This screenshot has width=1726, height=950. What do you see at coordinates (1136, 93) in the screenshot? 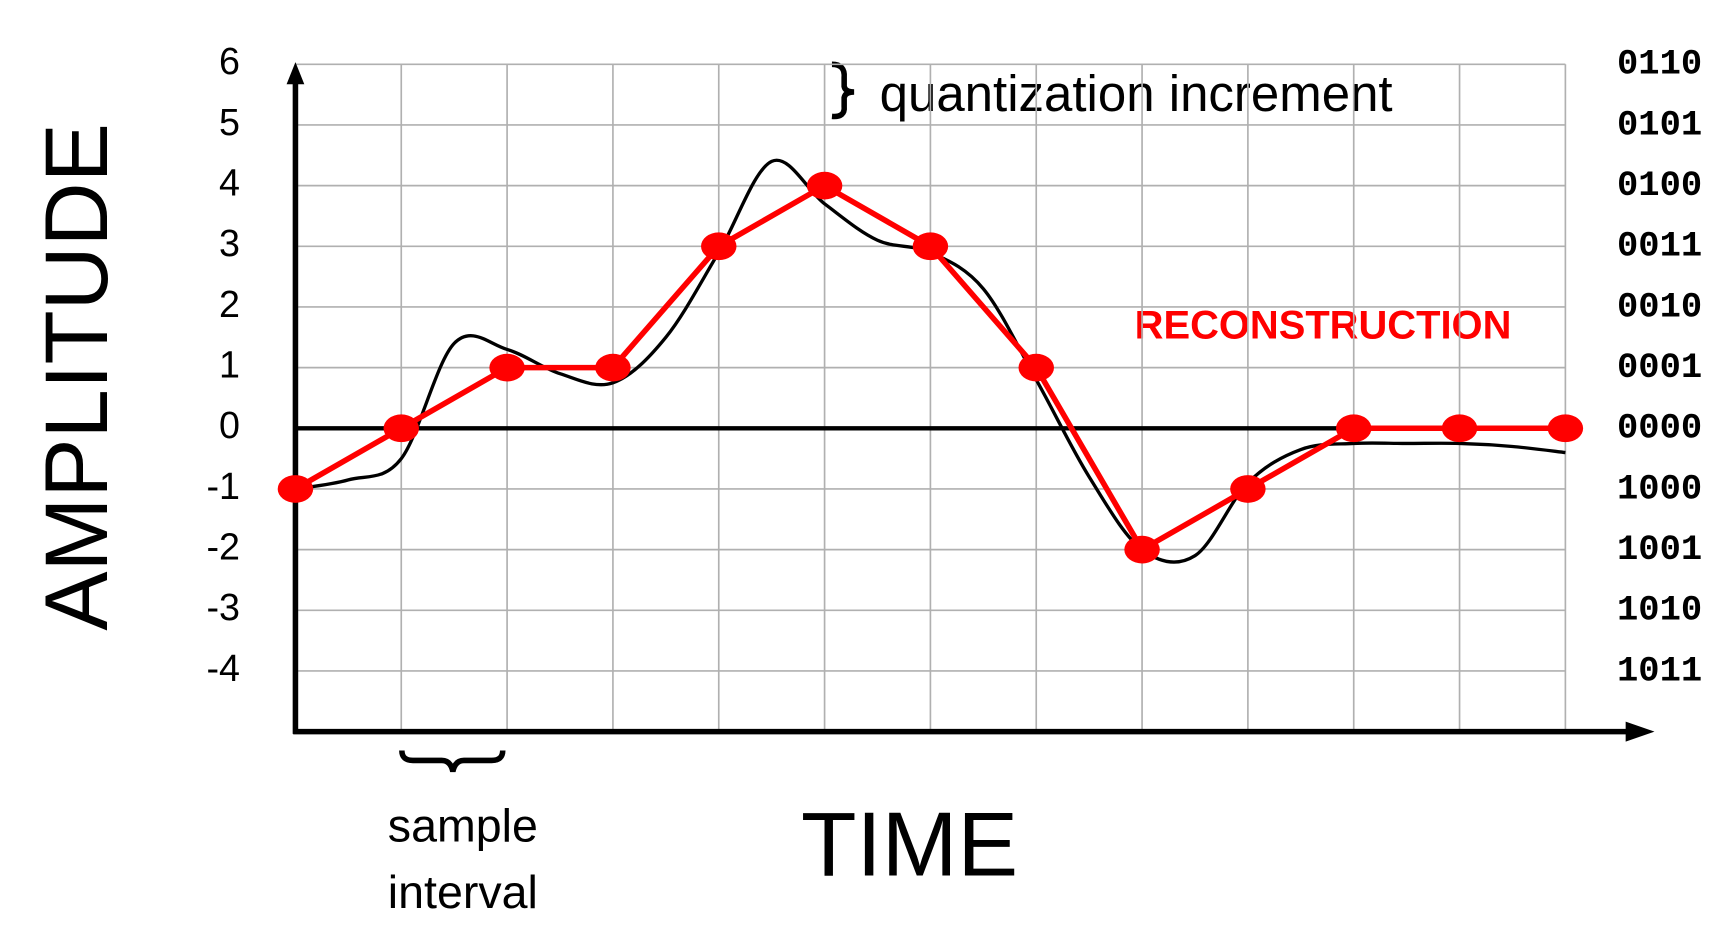
I see `quantization-annotation: quantization increment` at bounding box center [1136, 93].